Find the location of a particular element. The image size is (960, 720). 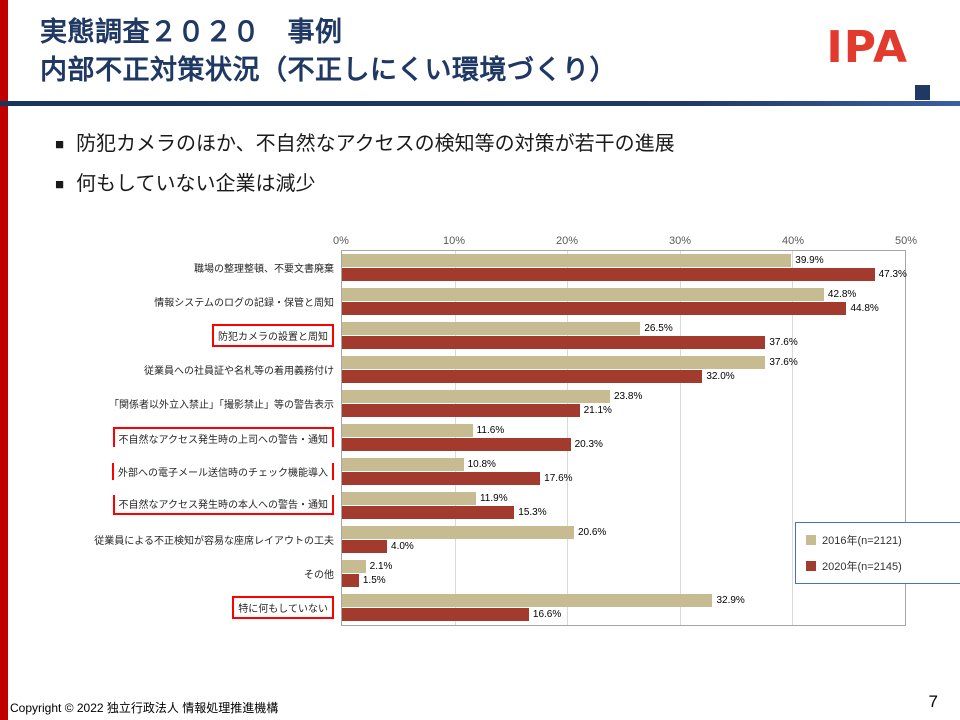

x-axis-tick-label: 50% is located at coordinates (906, 241).